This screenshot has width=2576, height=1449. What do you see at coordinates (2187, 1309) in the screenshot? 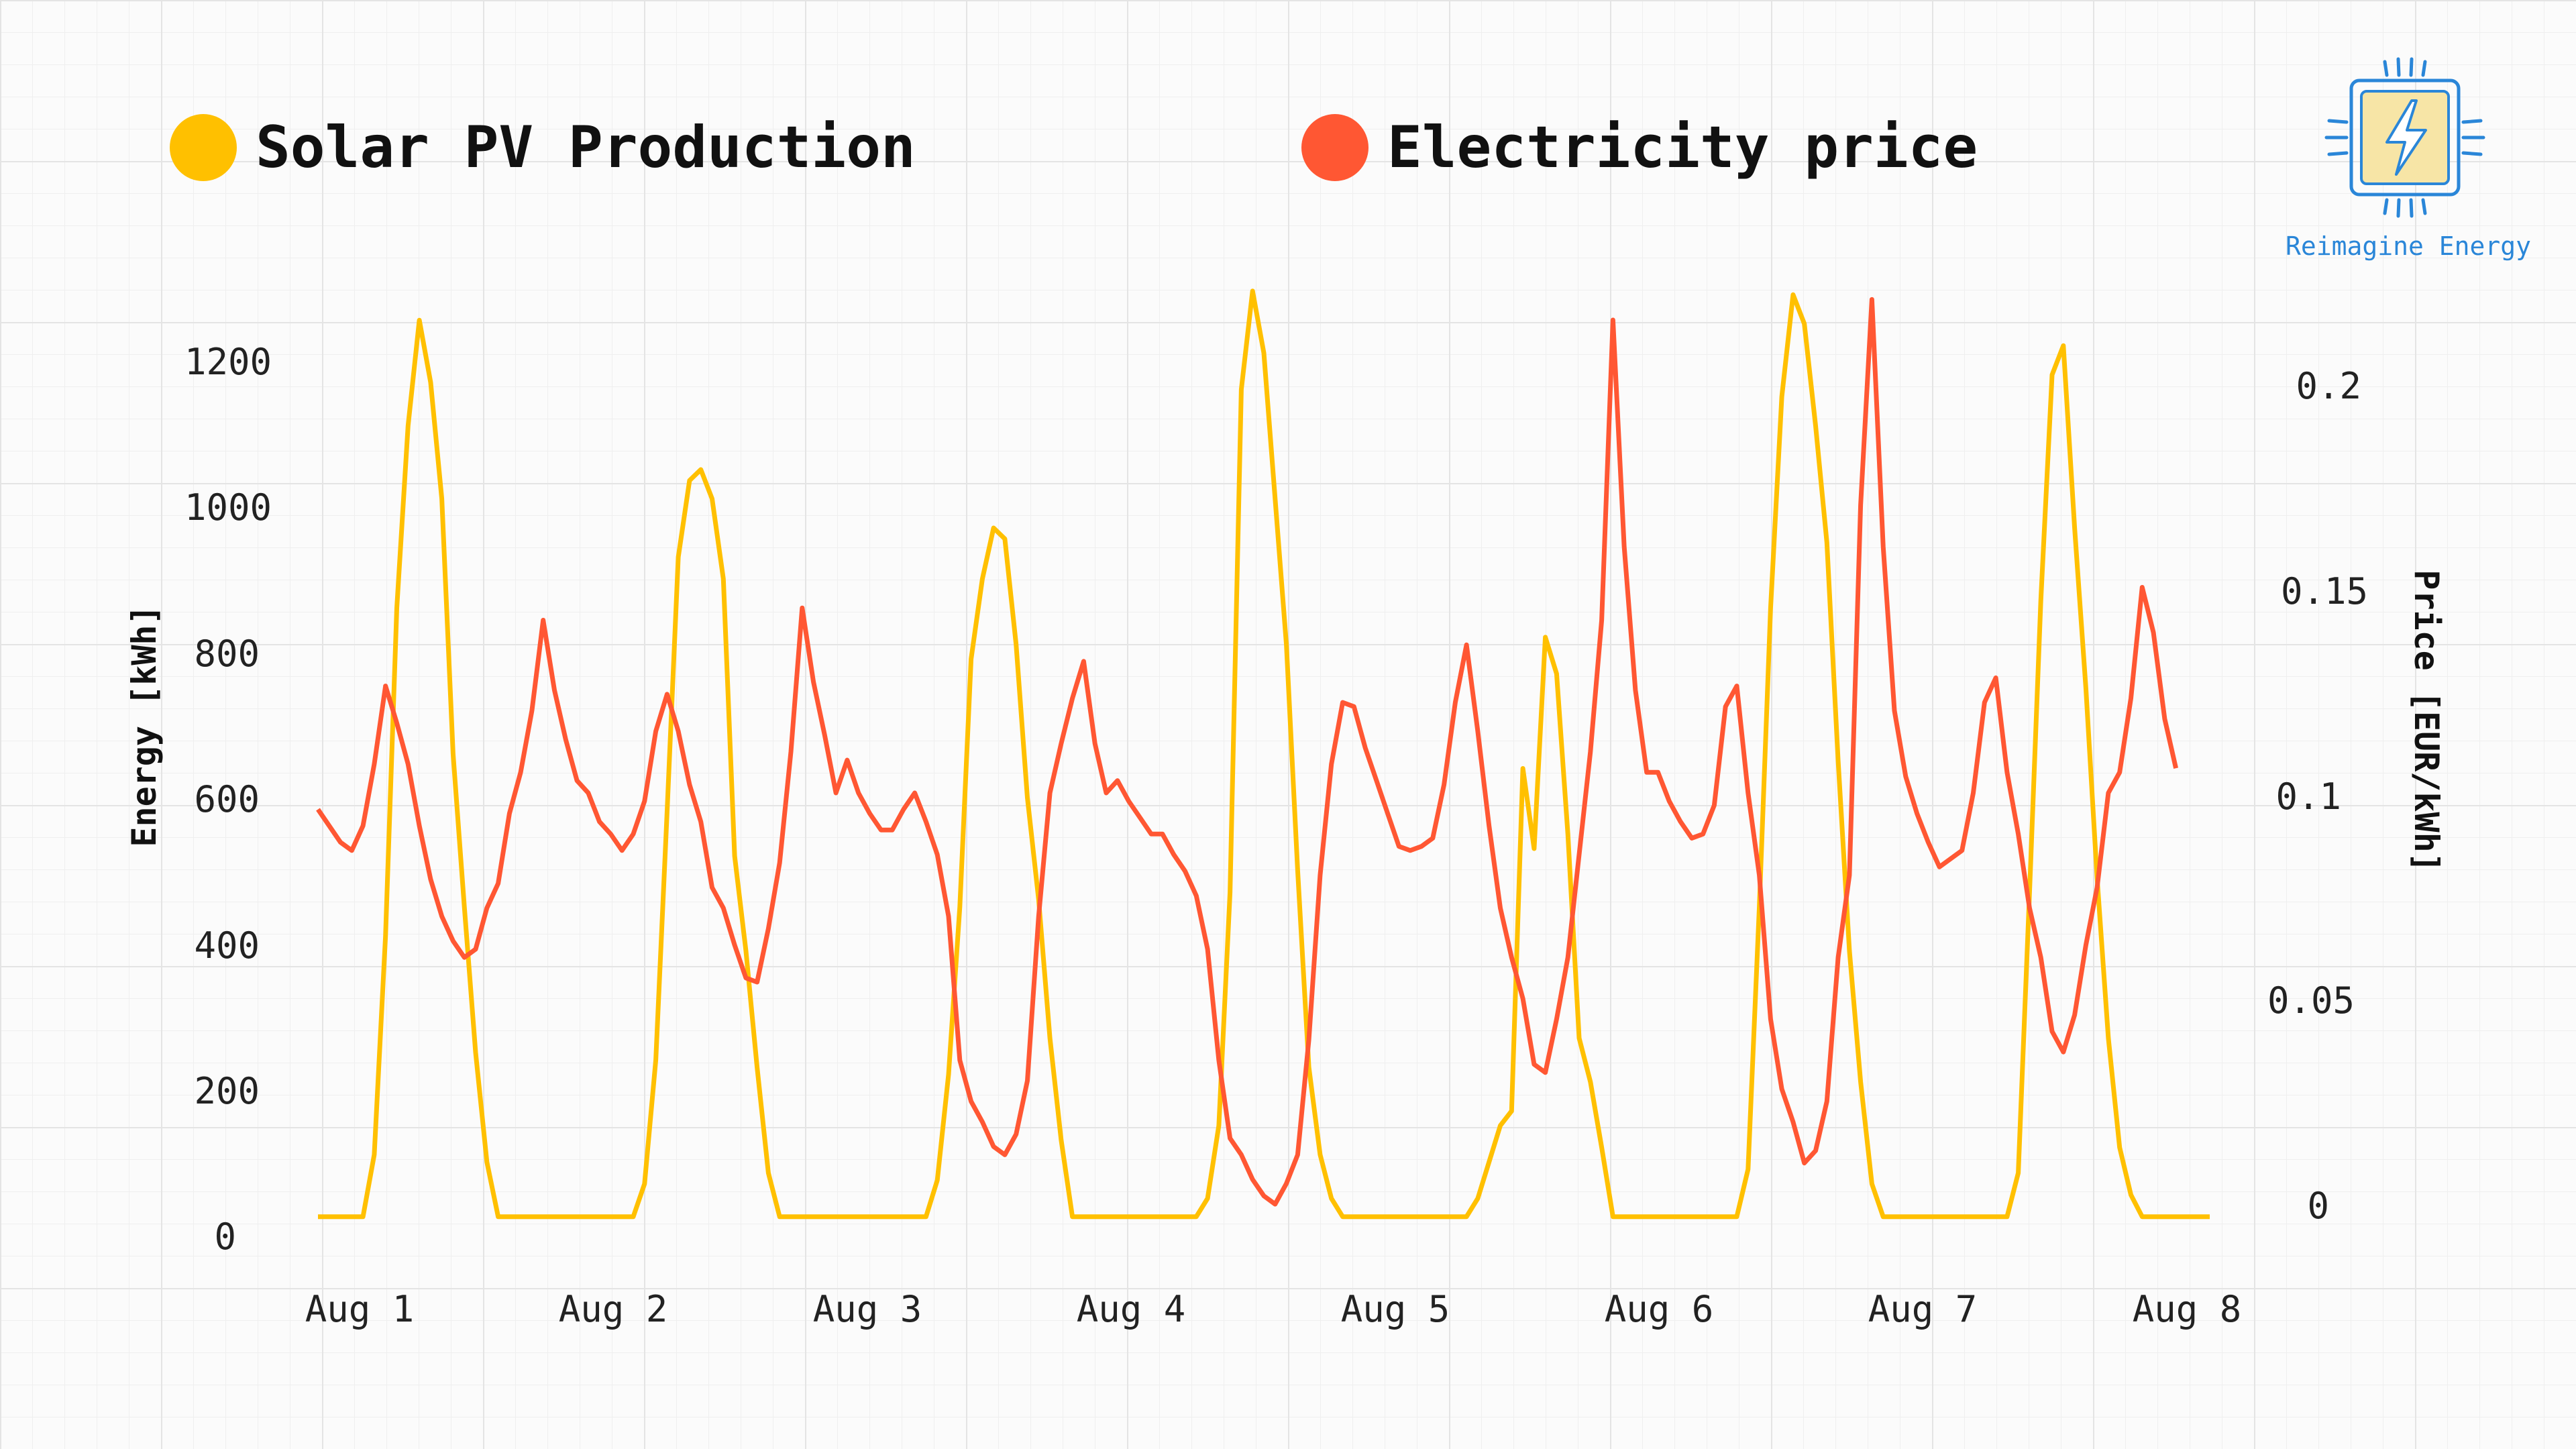
I see `x-tick-aug-8: Aug 8` at bounding box center [2187, 1309].